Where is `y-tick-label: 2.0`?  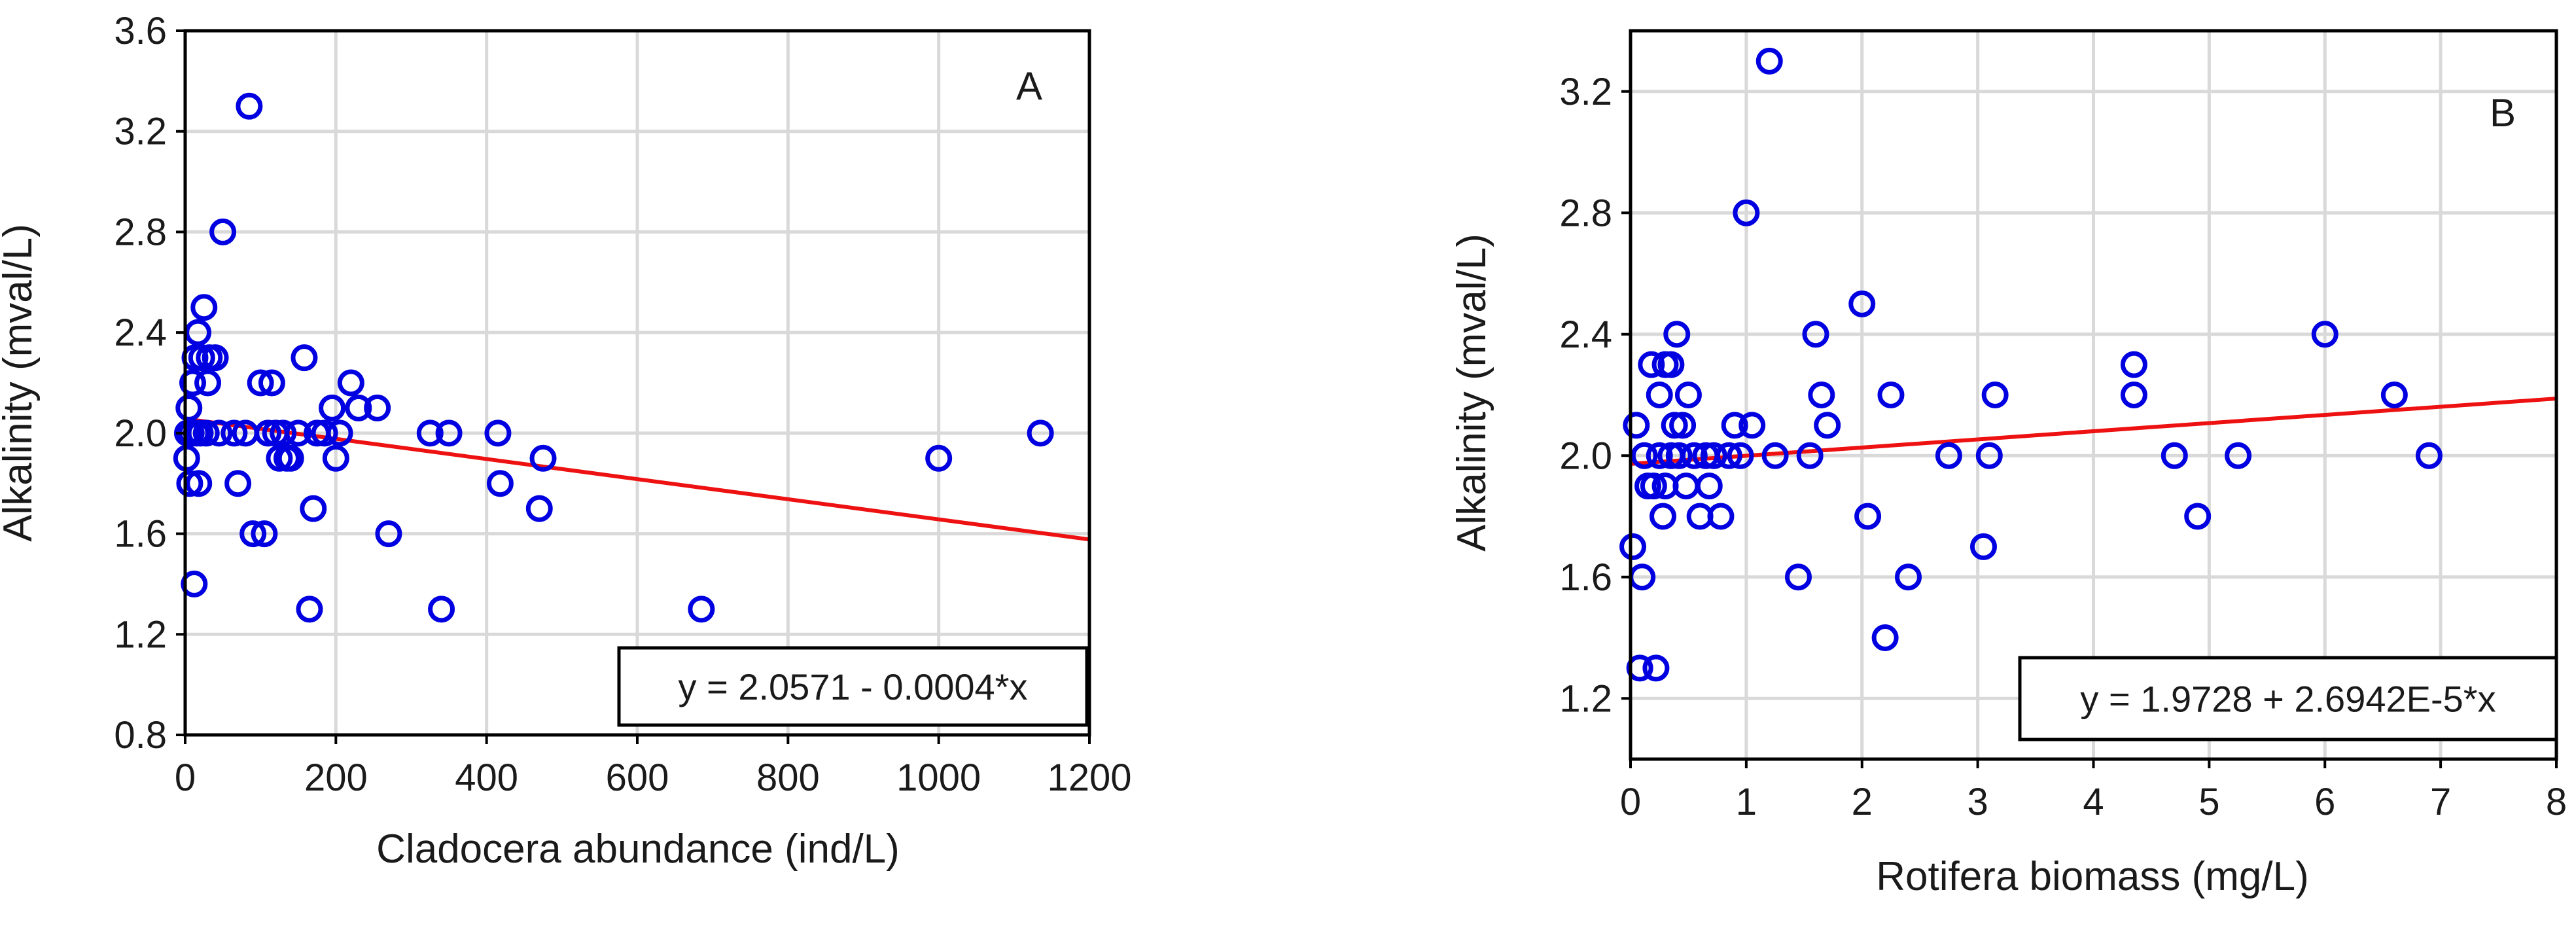 y-tick-label: 2.0 is located at coordinates (1586, 456).